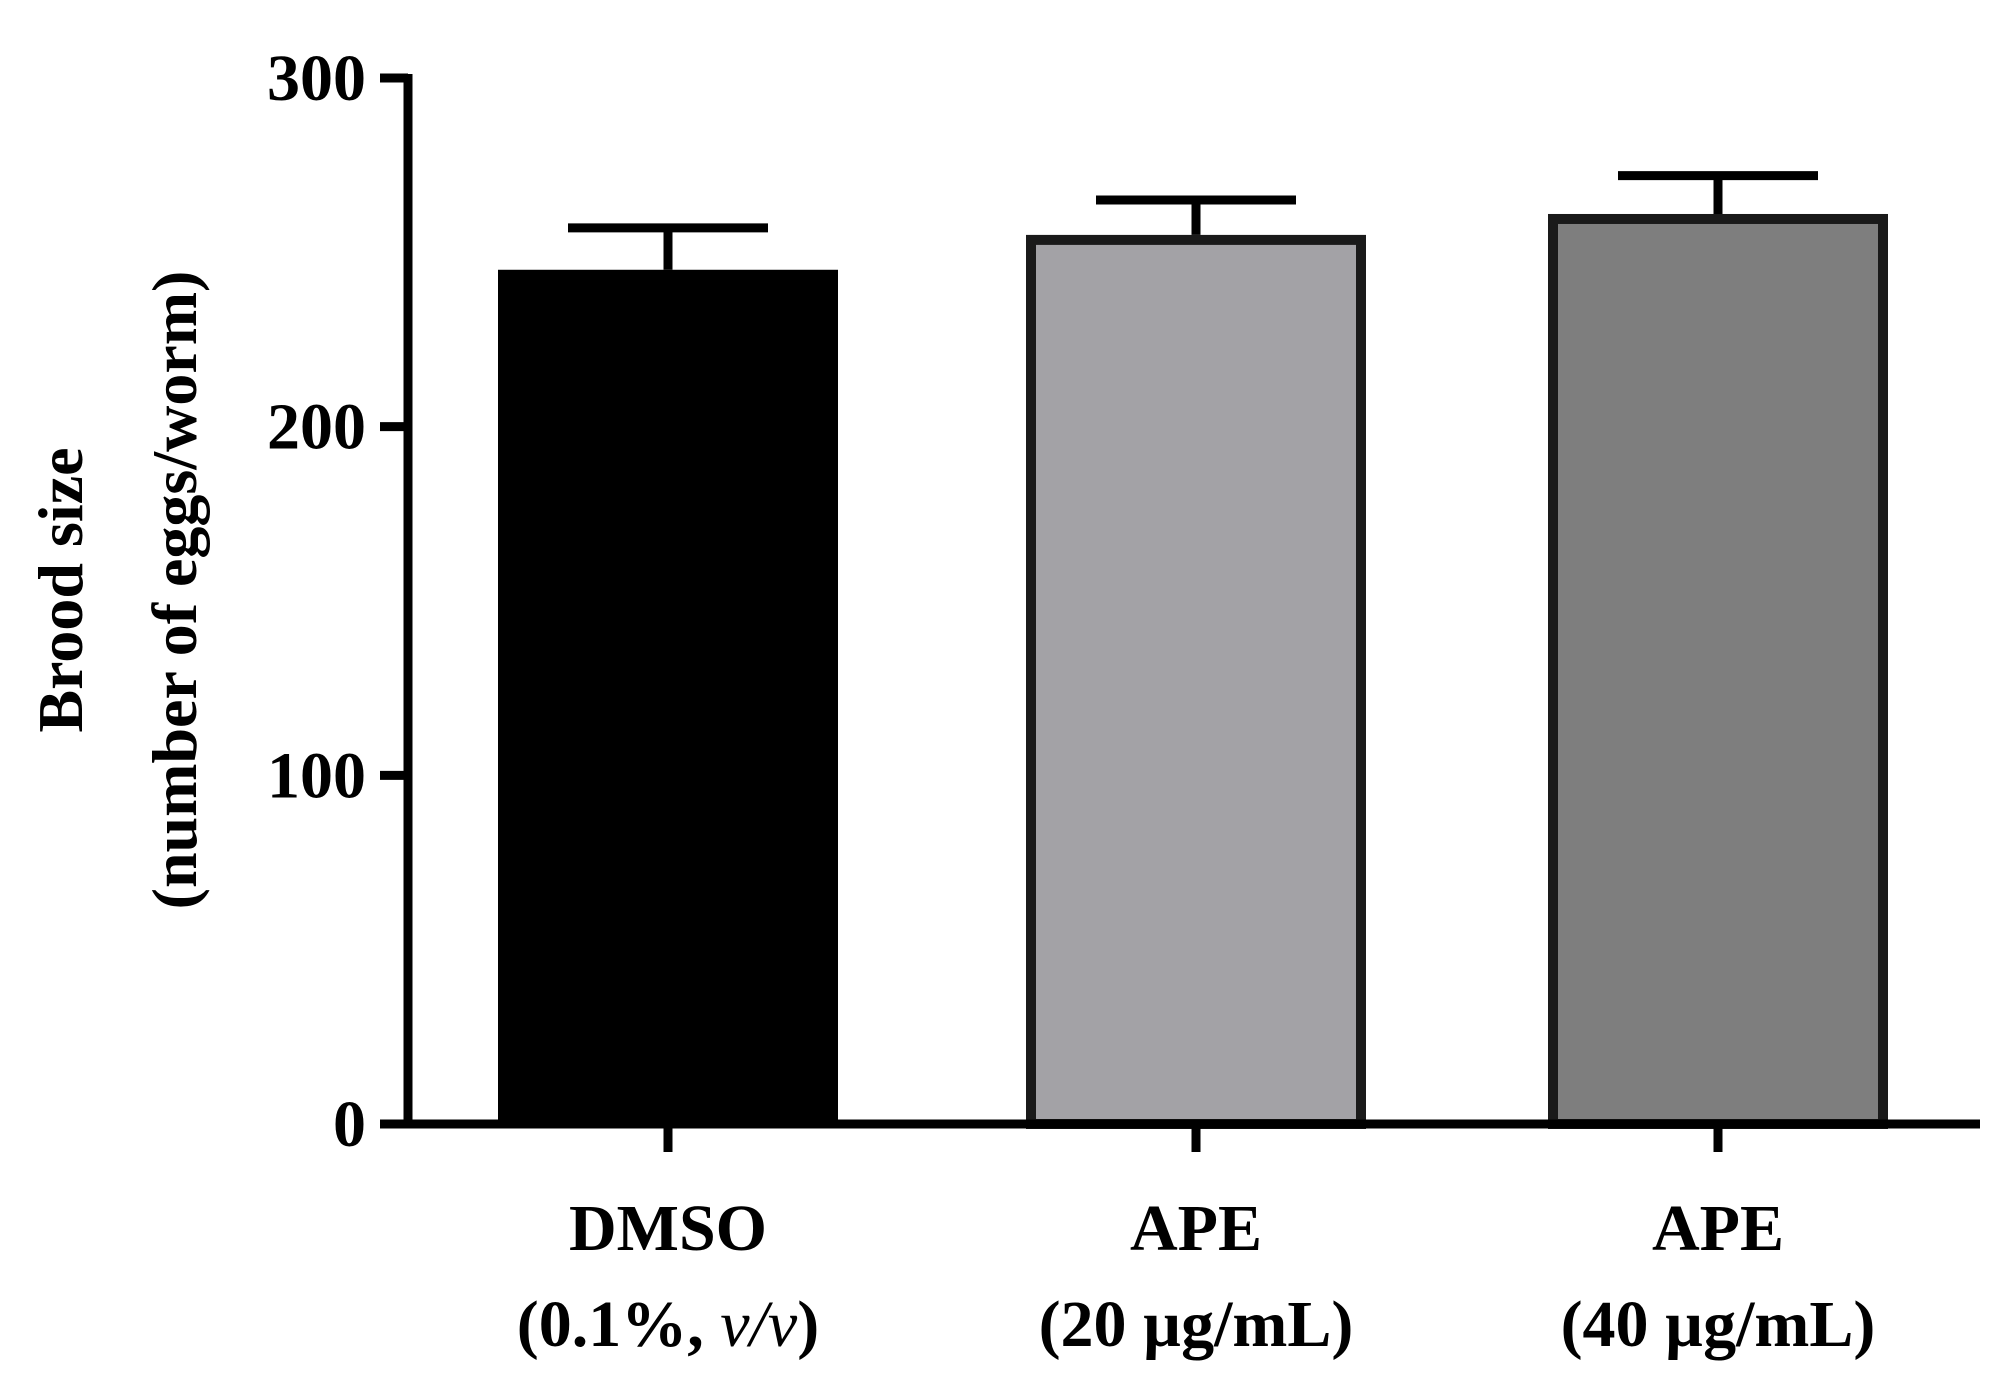  Describe the element at coordinates (349, 1124) in the screenshot. I see `y-tick-label: 0` at that location.